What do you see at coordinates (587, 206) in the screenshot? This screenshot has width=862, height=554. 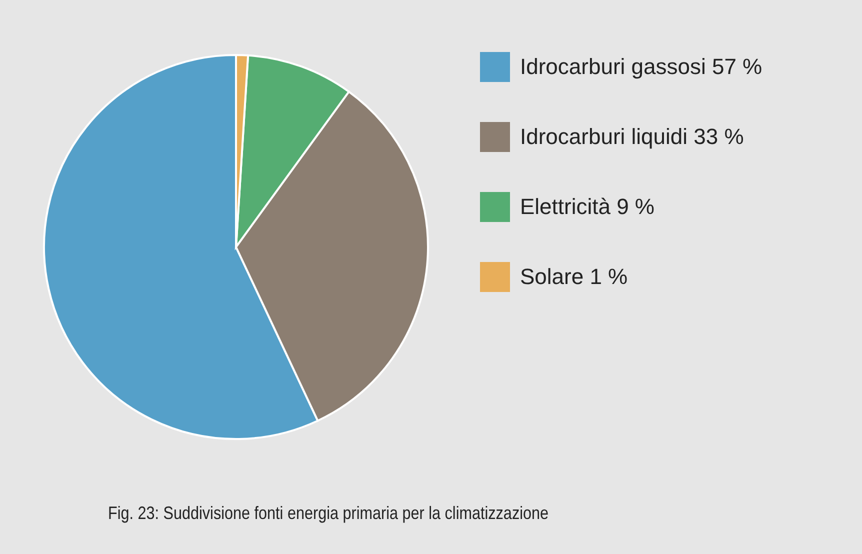 I see `legend-label: Elettricità 9 %` at bounding box center [587, 206].